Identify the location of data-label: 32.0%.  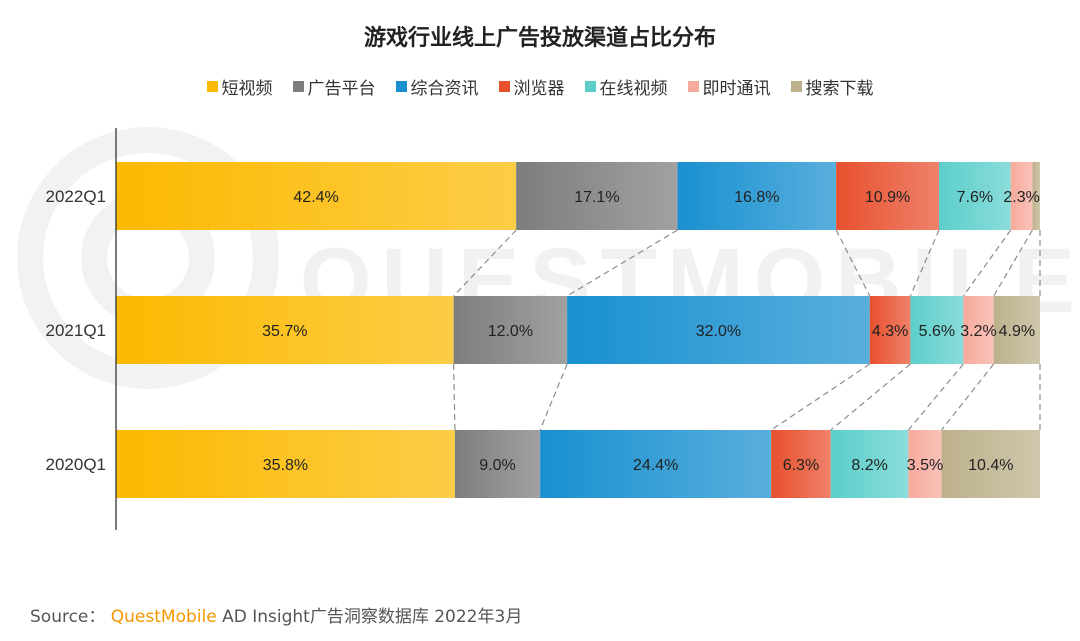
(718, 331).